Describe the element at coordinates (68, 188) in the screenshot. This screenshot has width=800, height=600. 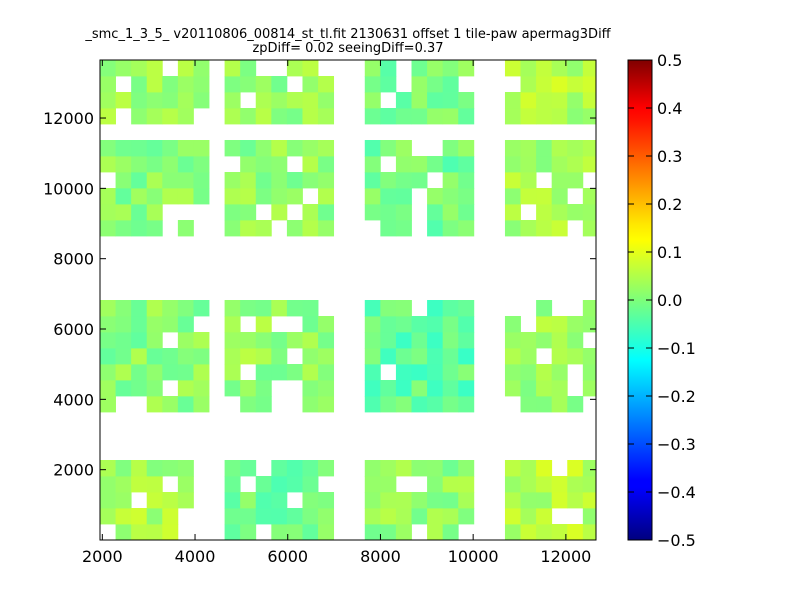
I see `y-tick-label: 10000` at that location.